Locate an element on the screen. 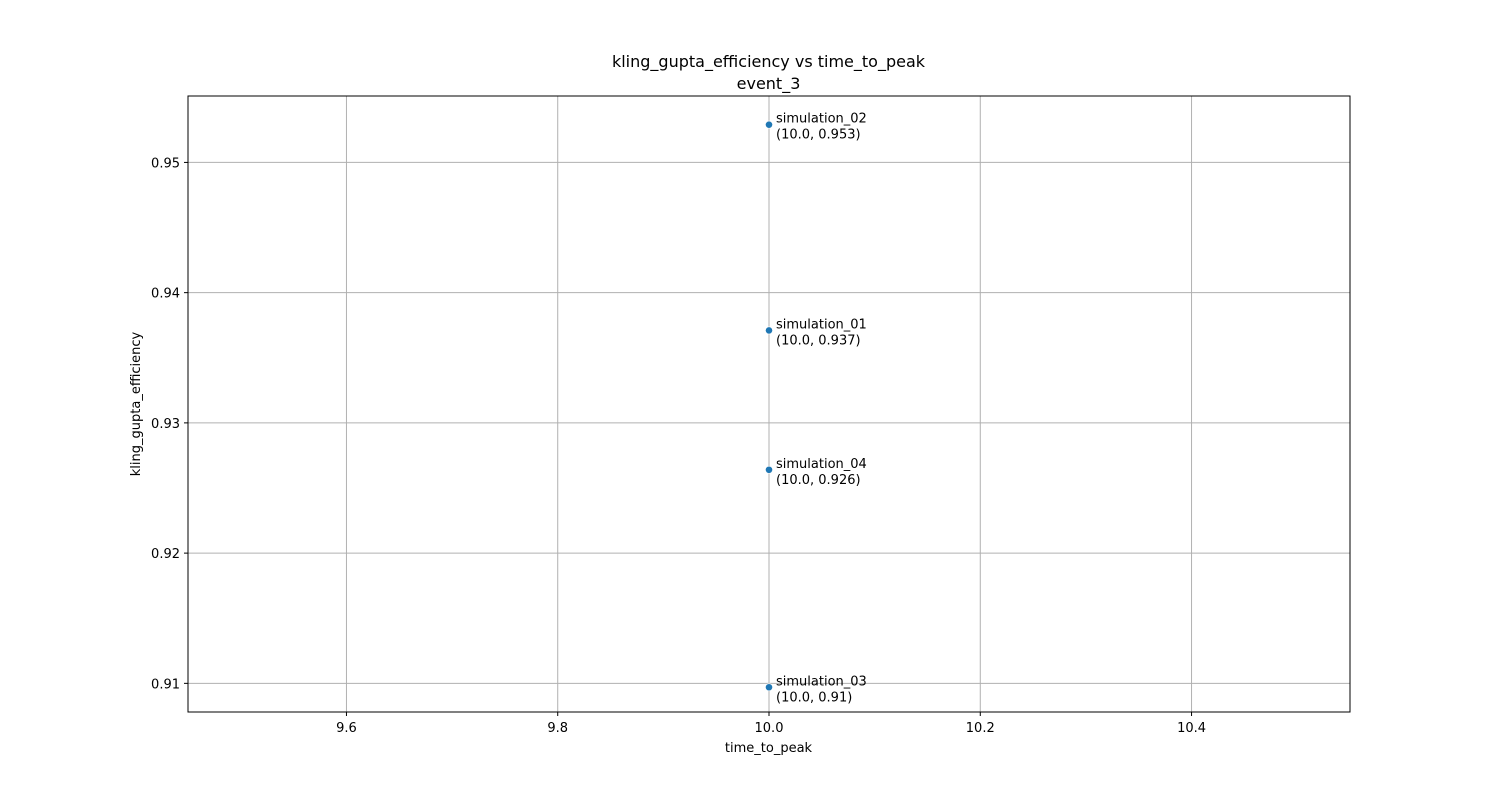 This screenshot has height=800, width=1500. y-tick-label: 0.93 is located at coordinates (165, 424).